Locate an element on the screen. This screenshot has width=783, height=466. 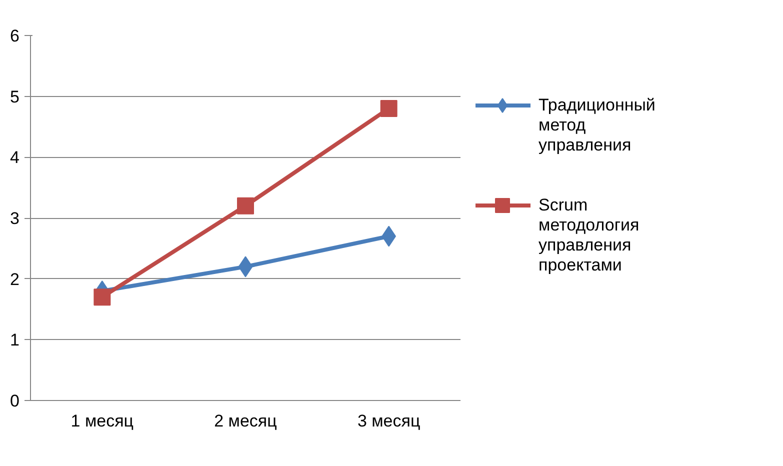
legend-label: Scrum методология управления проектами is located at coordinates (589, 235).